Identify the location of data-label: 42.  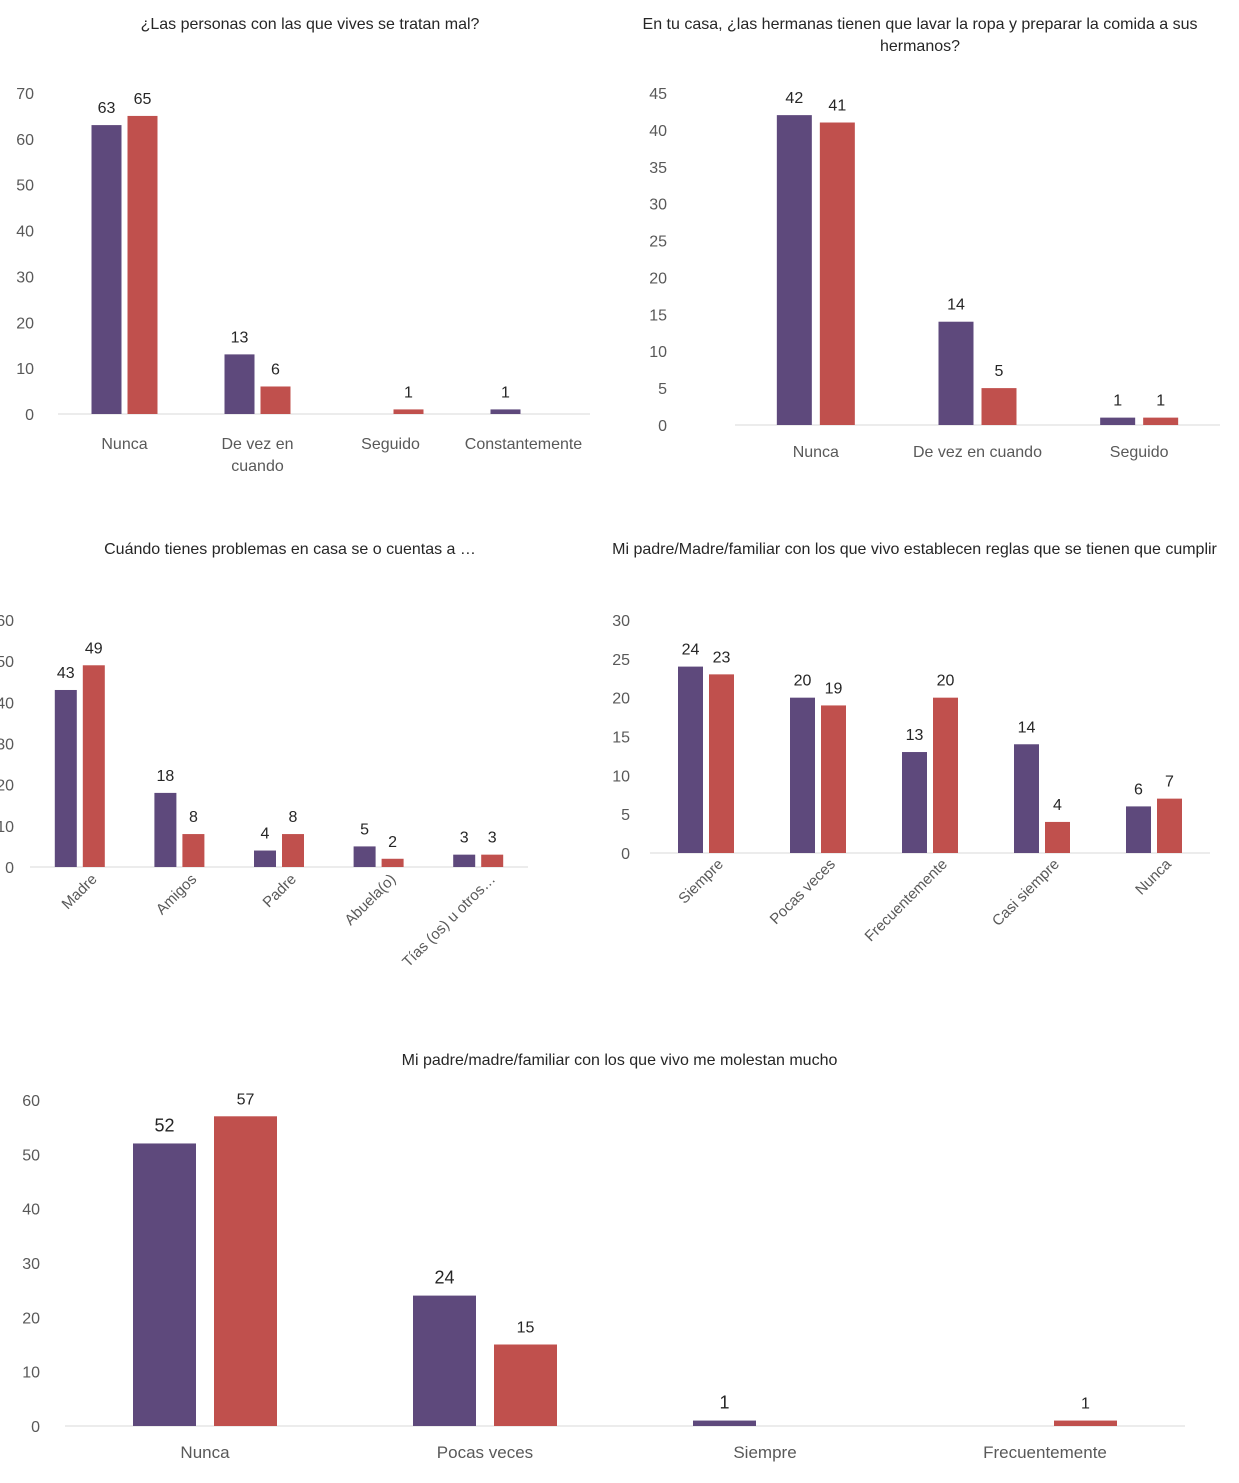
(794, 98).